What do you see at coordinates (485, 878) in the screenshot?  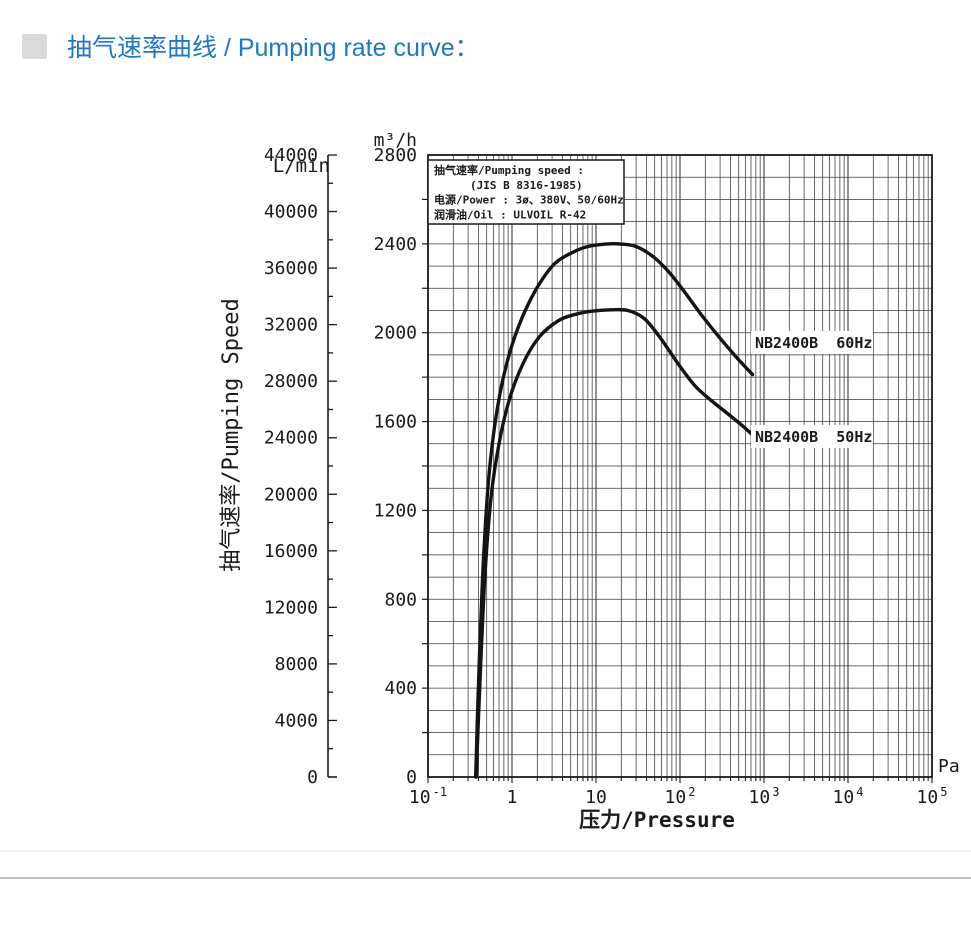 I see `divider-line` at bounding box center [485, 878].